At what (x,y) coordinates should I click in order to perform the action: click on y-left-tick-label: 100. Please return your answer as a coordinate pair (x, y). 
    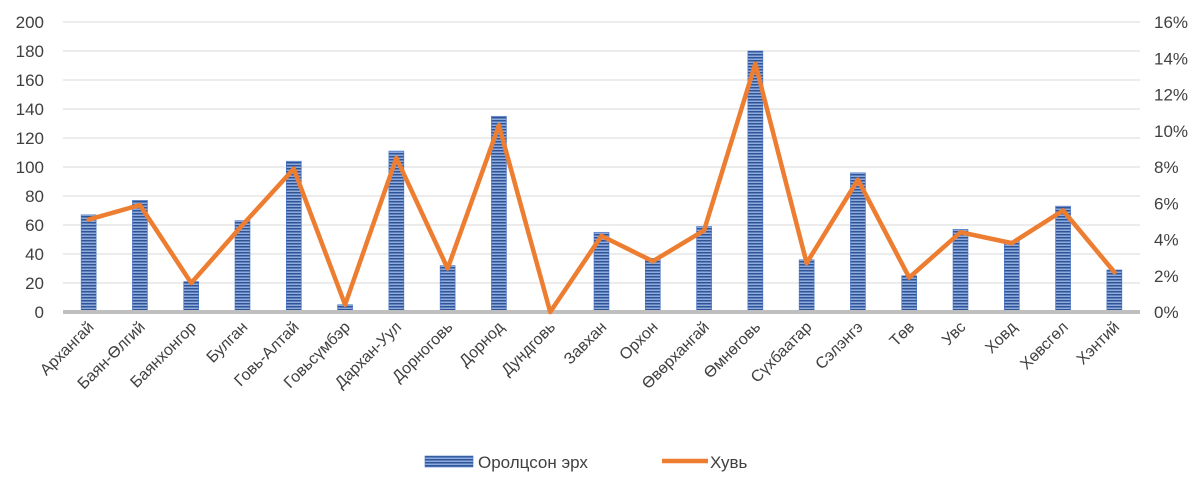
    Looking at the image, I should click on (30, 167).